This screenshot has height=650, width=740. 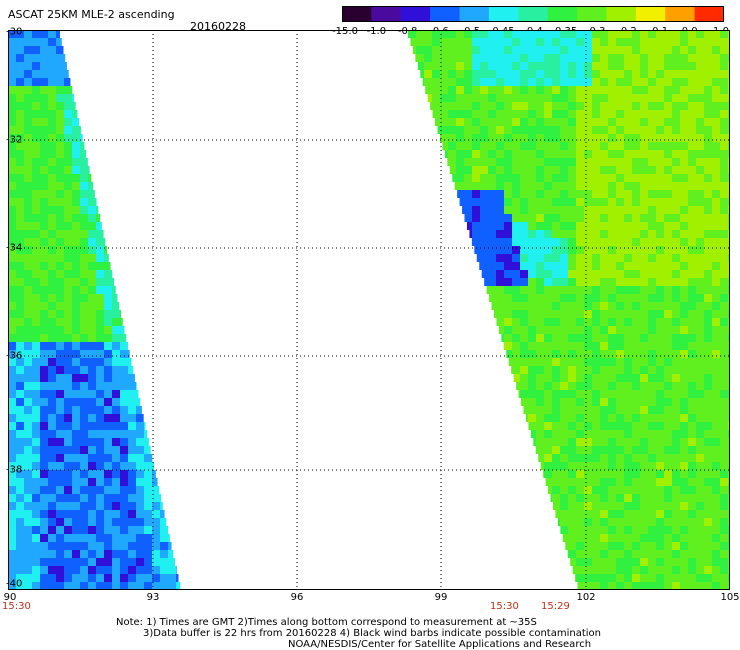 I want to click on lat-label-32: -32, so click(x=14, y=140).